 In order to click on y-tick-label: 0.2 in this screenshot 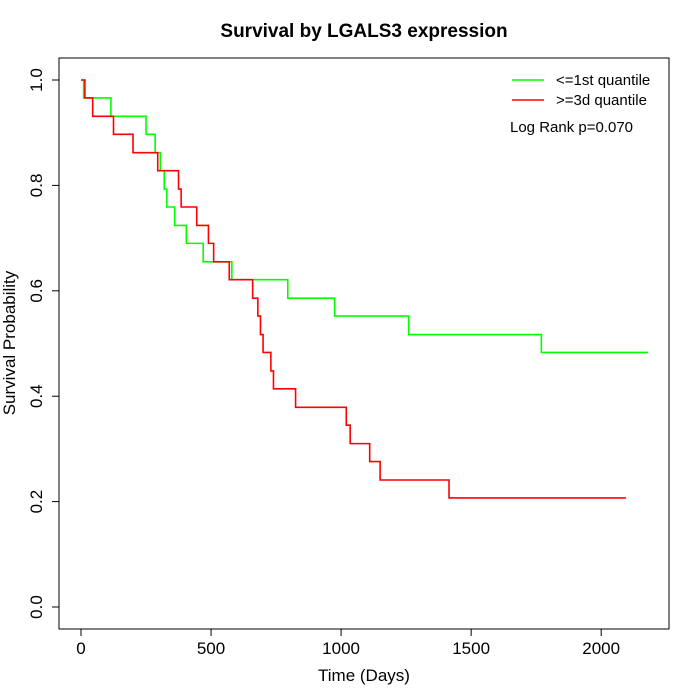, I will do `click(36, 502)`.